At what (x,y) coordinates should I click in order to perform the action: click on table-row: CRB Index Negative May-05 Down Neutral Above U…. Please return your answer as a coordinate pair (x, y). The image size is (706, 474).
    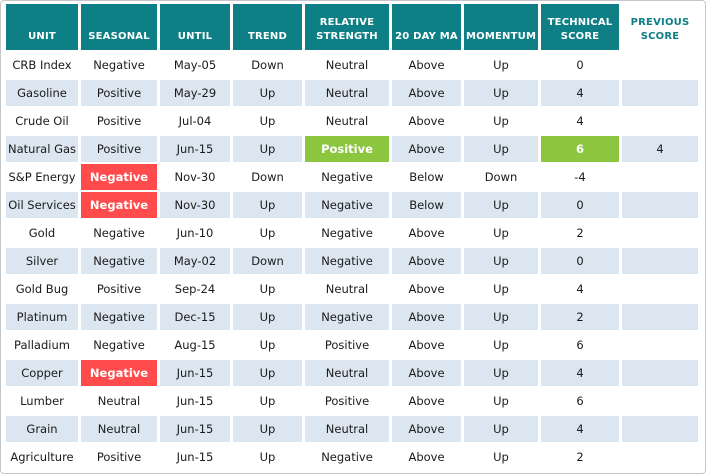
    Looking at the image, I should click on (352, 65).